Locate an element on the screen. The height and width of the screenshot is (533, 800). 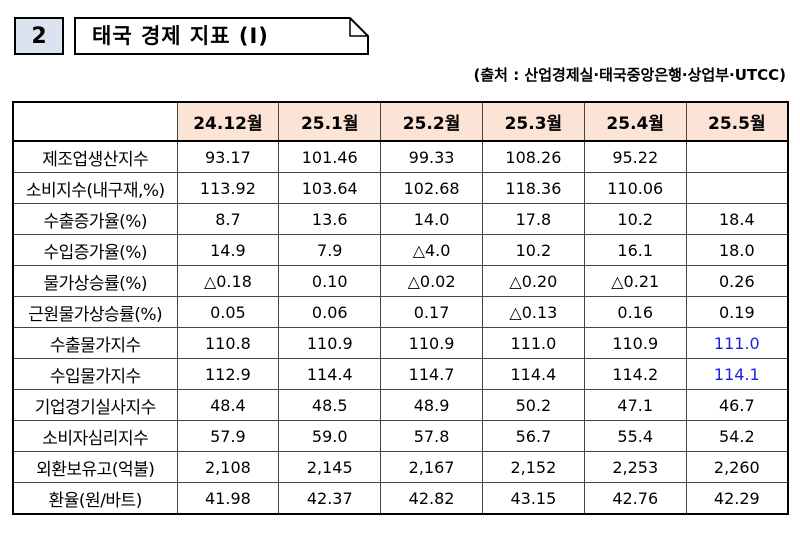
table-cell: 0.06 is located at coordinates (330, 312).